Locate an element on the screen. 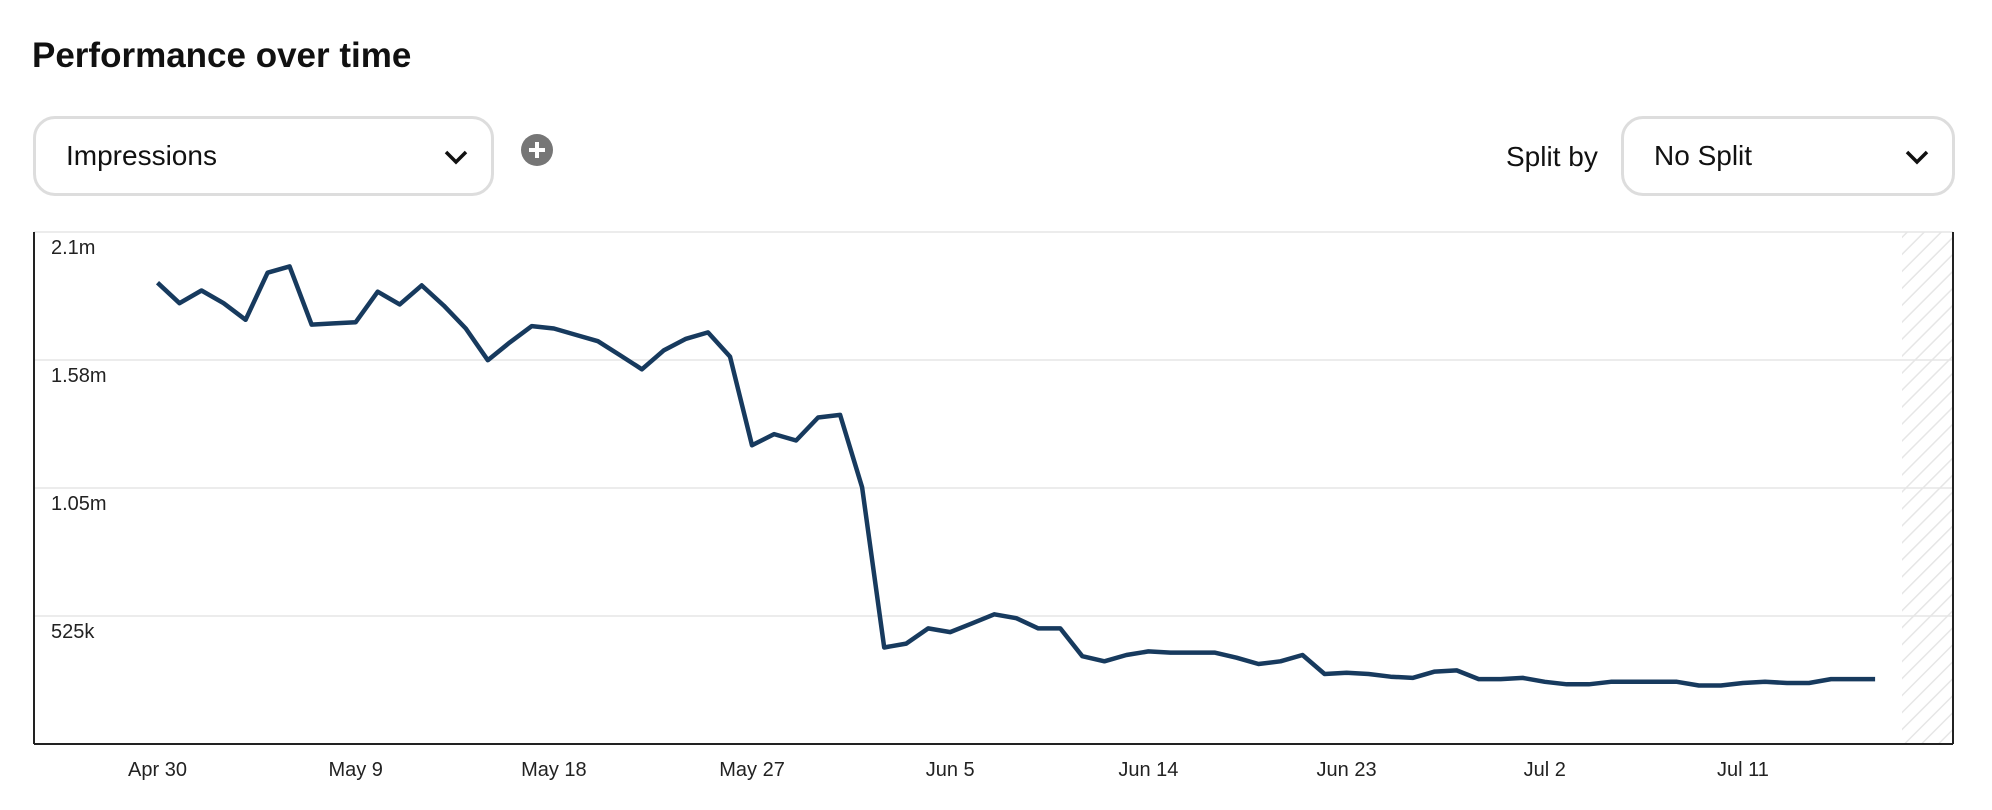 The width and height of the screenshot is (1992, 810). x-tick-label: Jul 2 is located at coordinates (1545, 770).